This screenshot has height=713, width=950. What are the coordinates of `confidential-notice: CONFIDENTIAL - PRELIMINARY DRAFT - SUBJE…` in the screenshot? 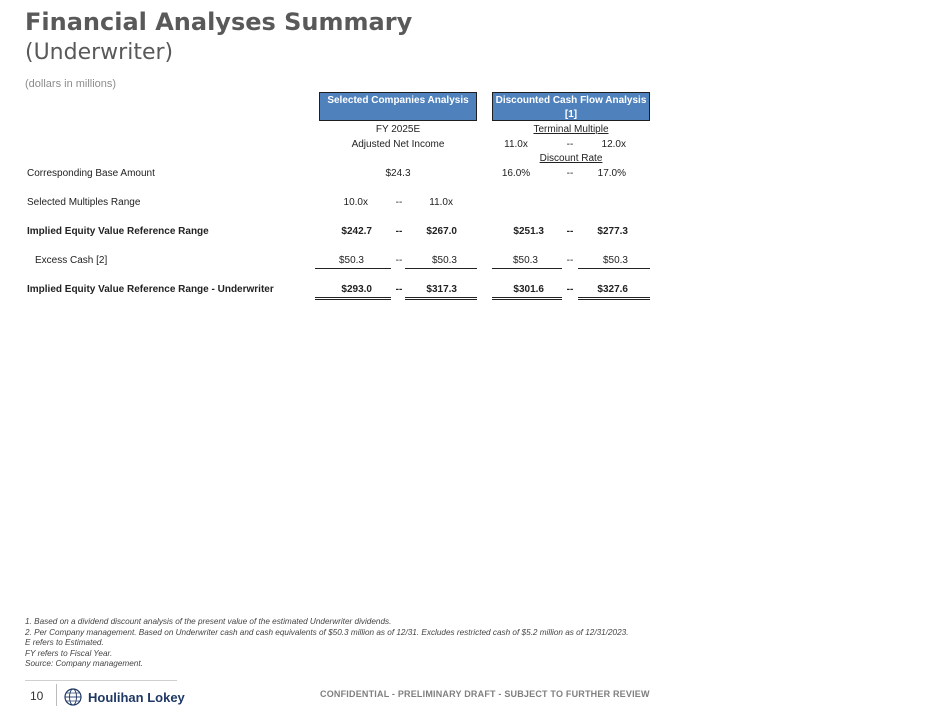 It's located at (485, 694).